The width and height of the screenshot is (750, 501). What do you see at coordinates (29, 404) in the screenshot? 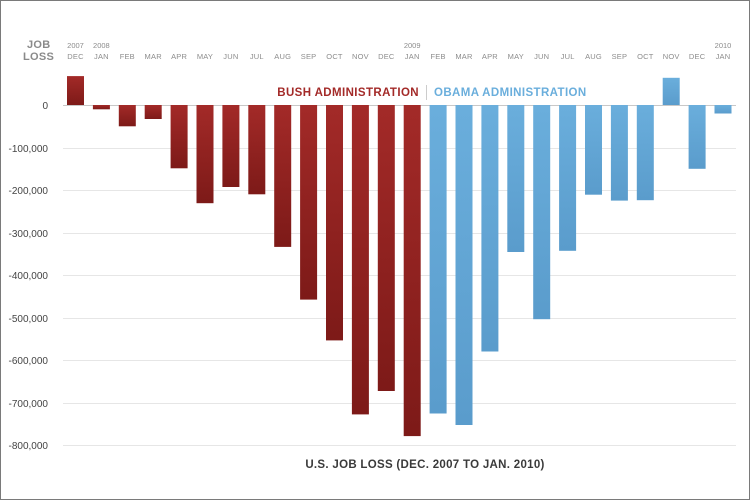
I see `y-tick-label: -700,000` at bounding box center [29, 404].